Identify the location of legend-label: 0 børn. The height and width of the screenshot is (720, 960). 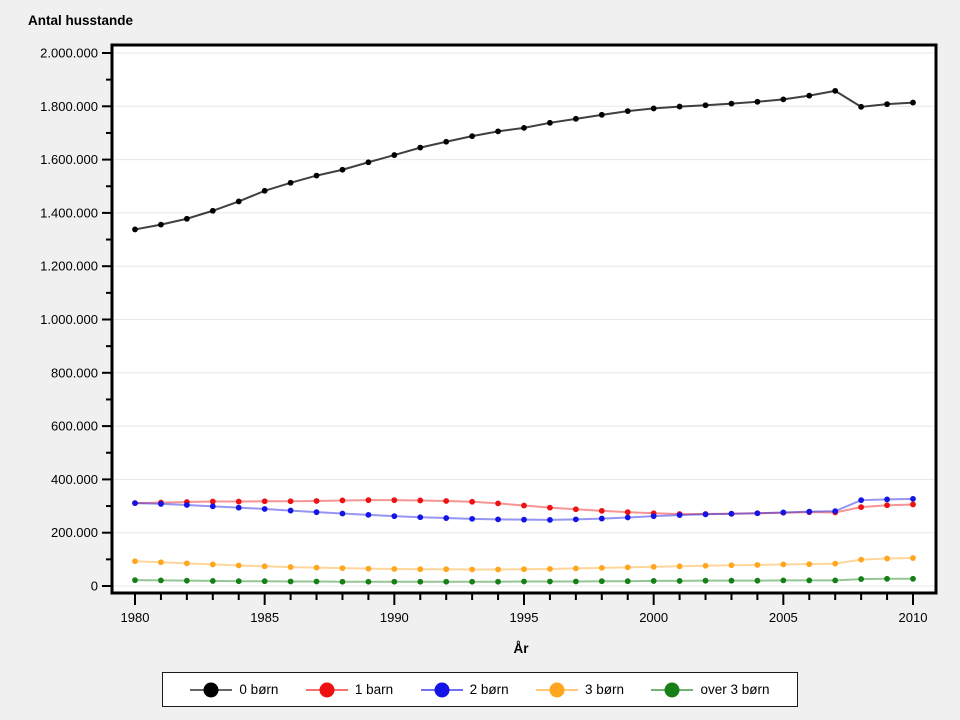
(259, 689).